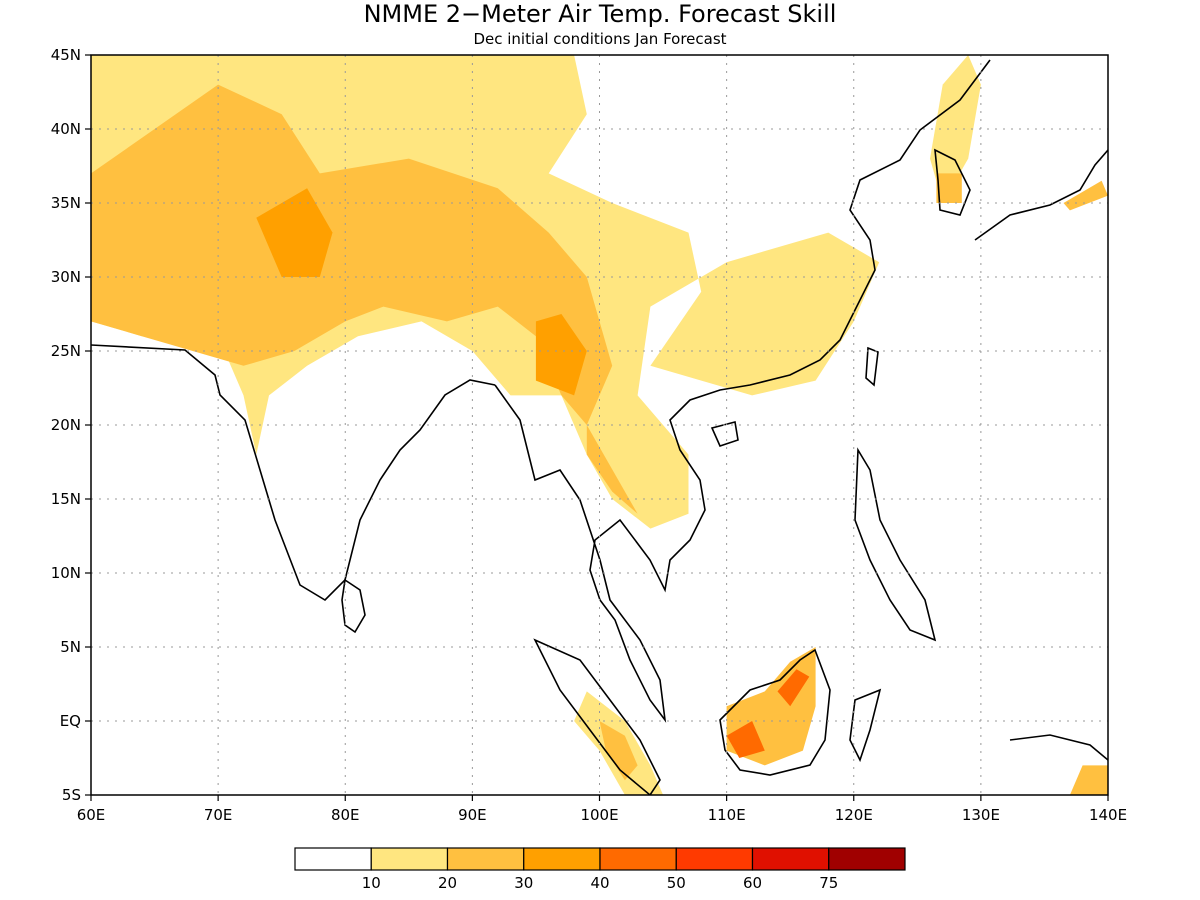 The image size is (1200, 900). I want to click on y-tick-label: 35N, so click(66, 203).